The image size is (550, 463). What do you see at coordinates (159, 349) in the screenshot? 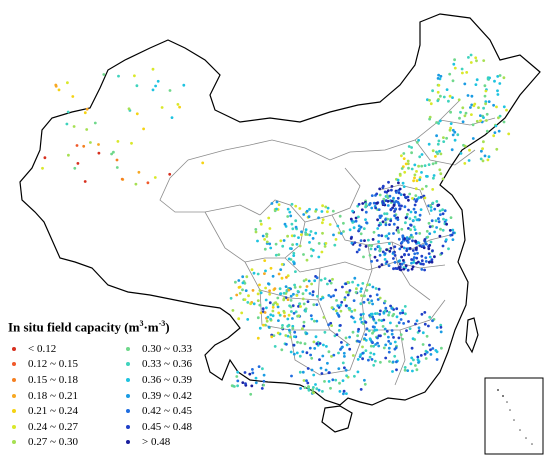
I see `legend-item: 0.30 ~ 0.33` at bounding box center [159, 349].